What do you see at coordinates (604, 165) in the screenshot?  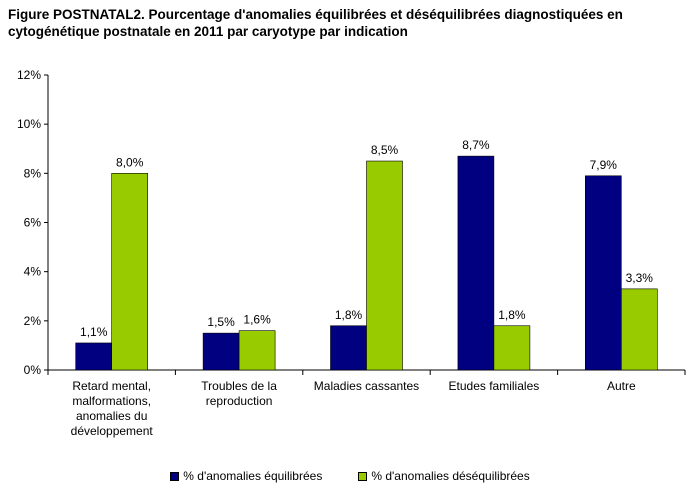 I see `data-label: 7,9%` at bounding box center [604, 165].